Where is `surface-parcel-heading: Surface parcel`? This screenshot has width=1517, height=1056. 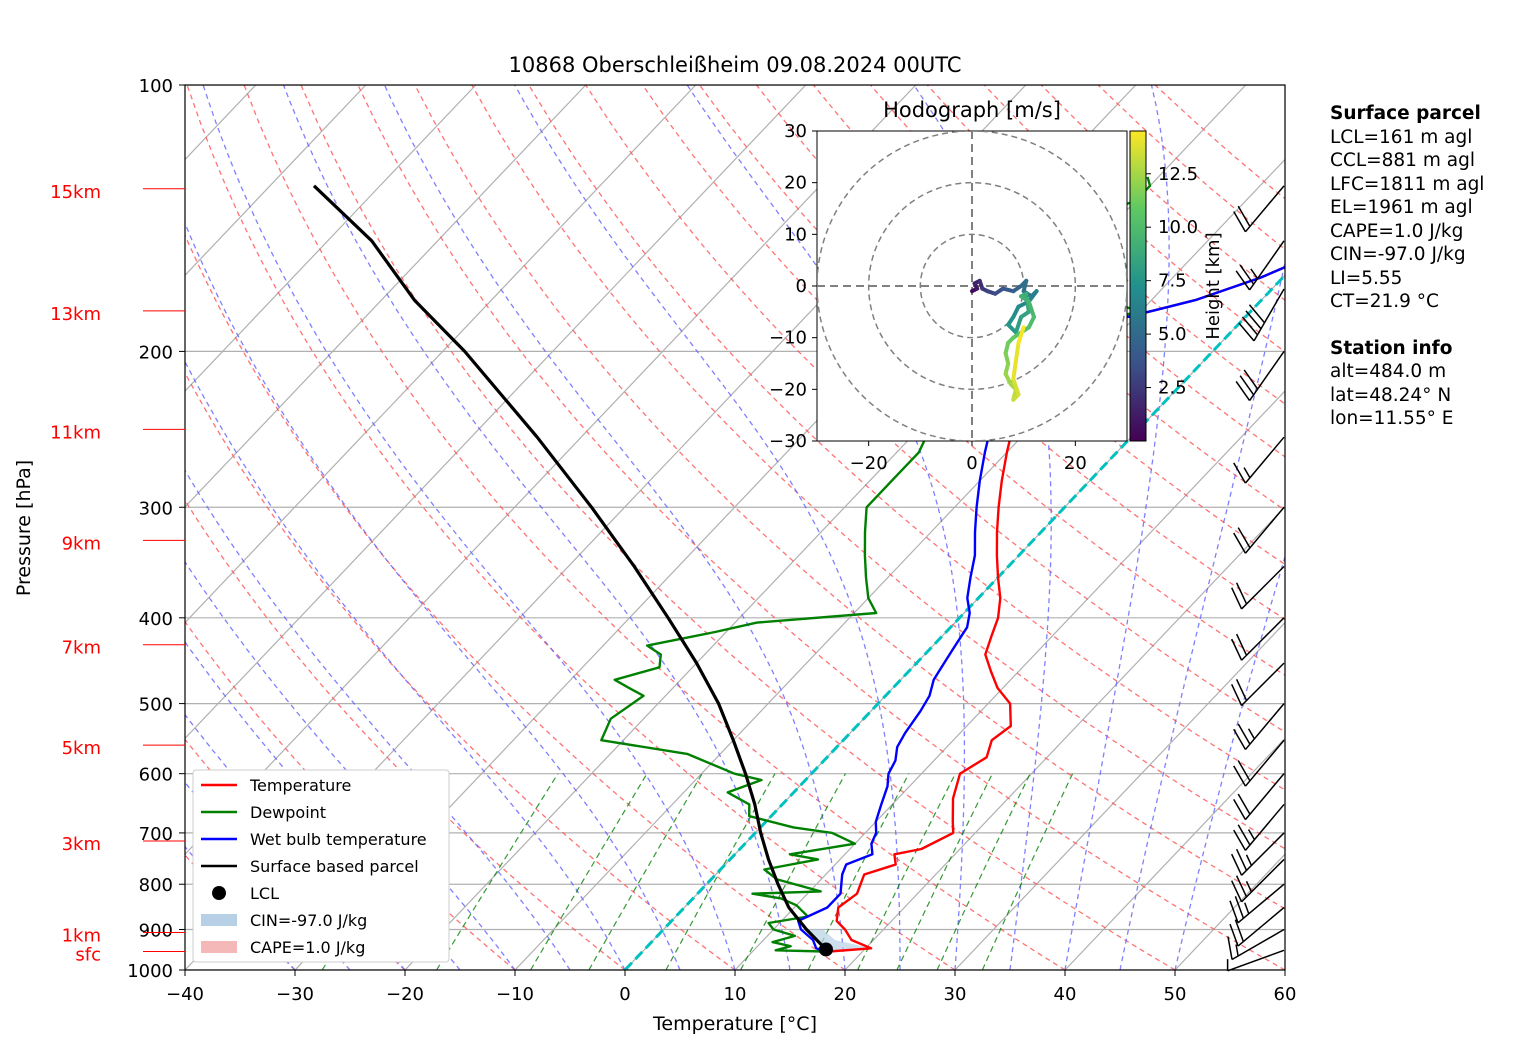 surface-parcel-heading: Surface parcel is located at coordinates (1405, 113).